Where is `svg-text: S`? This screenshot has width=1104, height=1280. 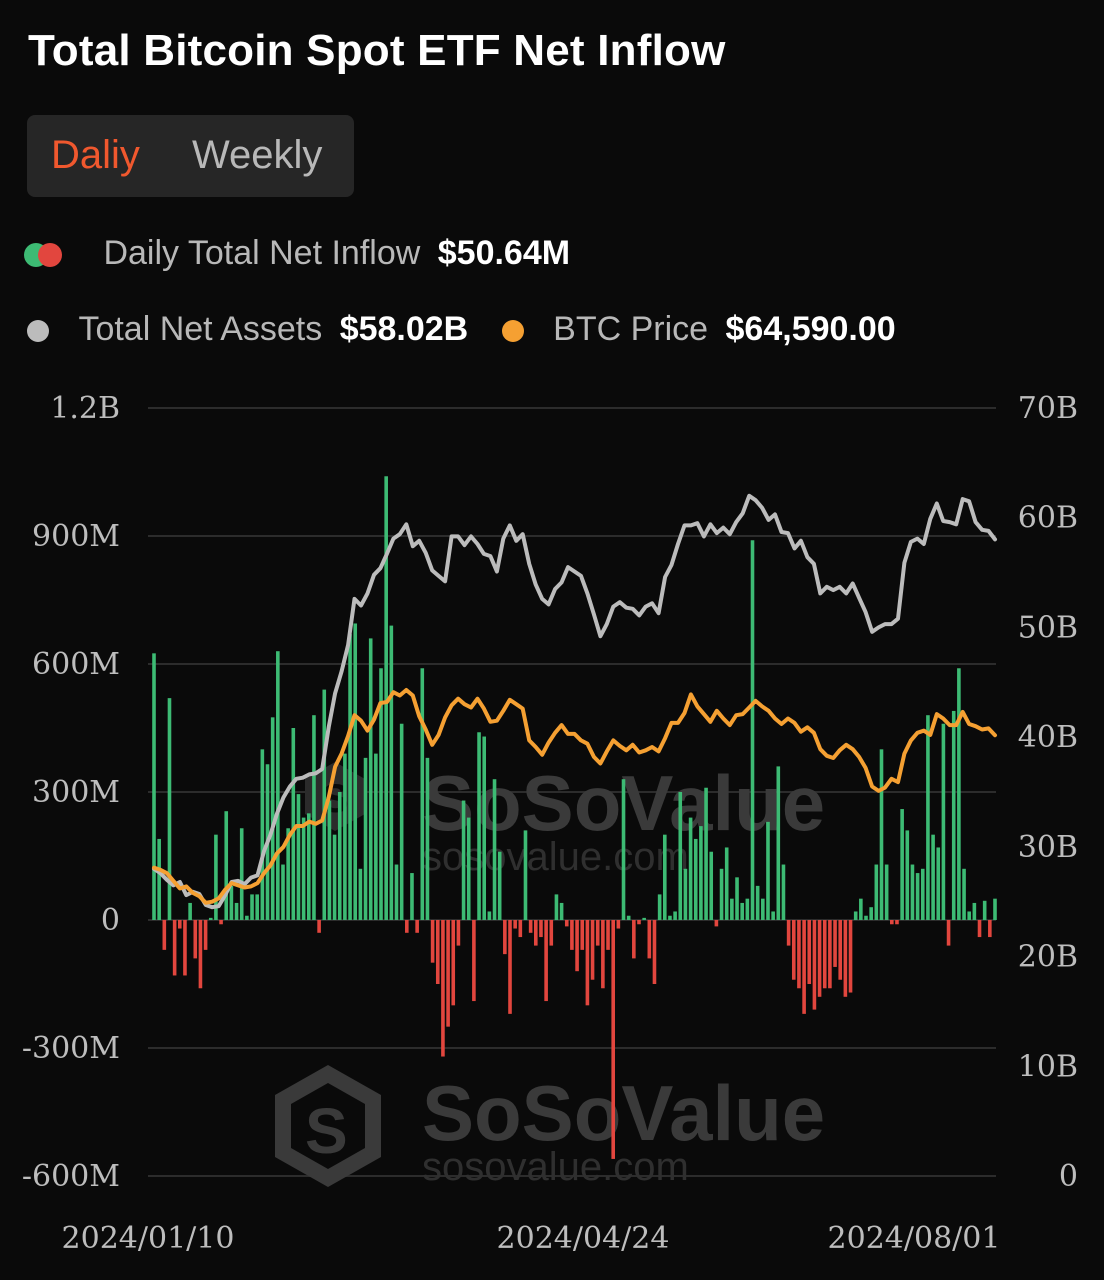 svg-text: S is located at coordinates (326, 1131).